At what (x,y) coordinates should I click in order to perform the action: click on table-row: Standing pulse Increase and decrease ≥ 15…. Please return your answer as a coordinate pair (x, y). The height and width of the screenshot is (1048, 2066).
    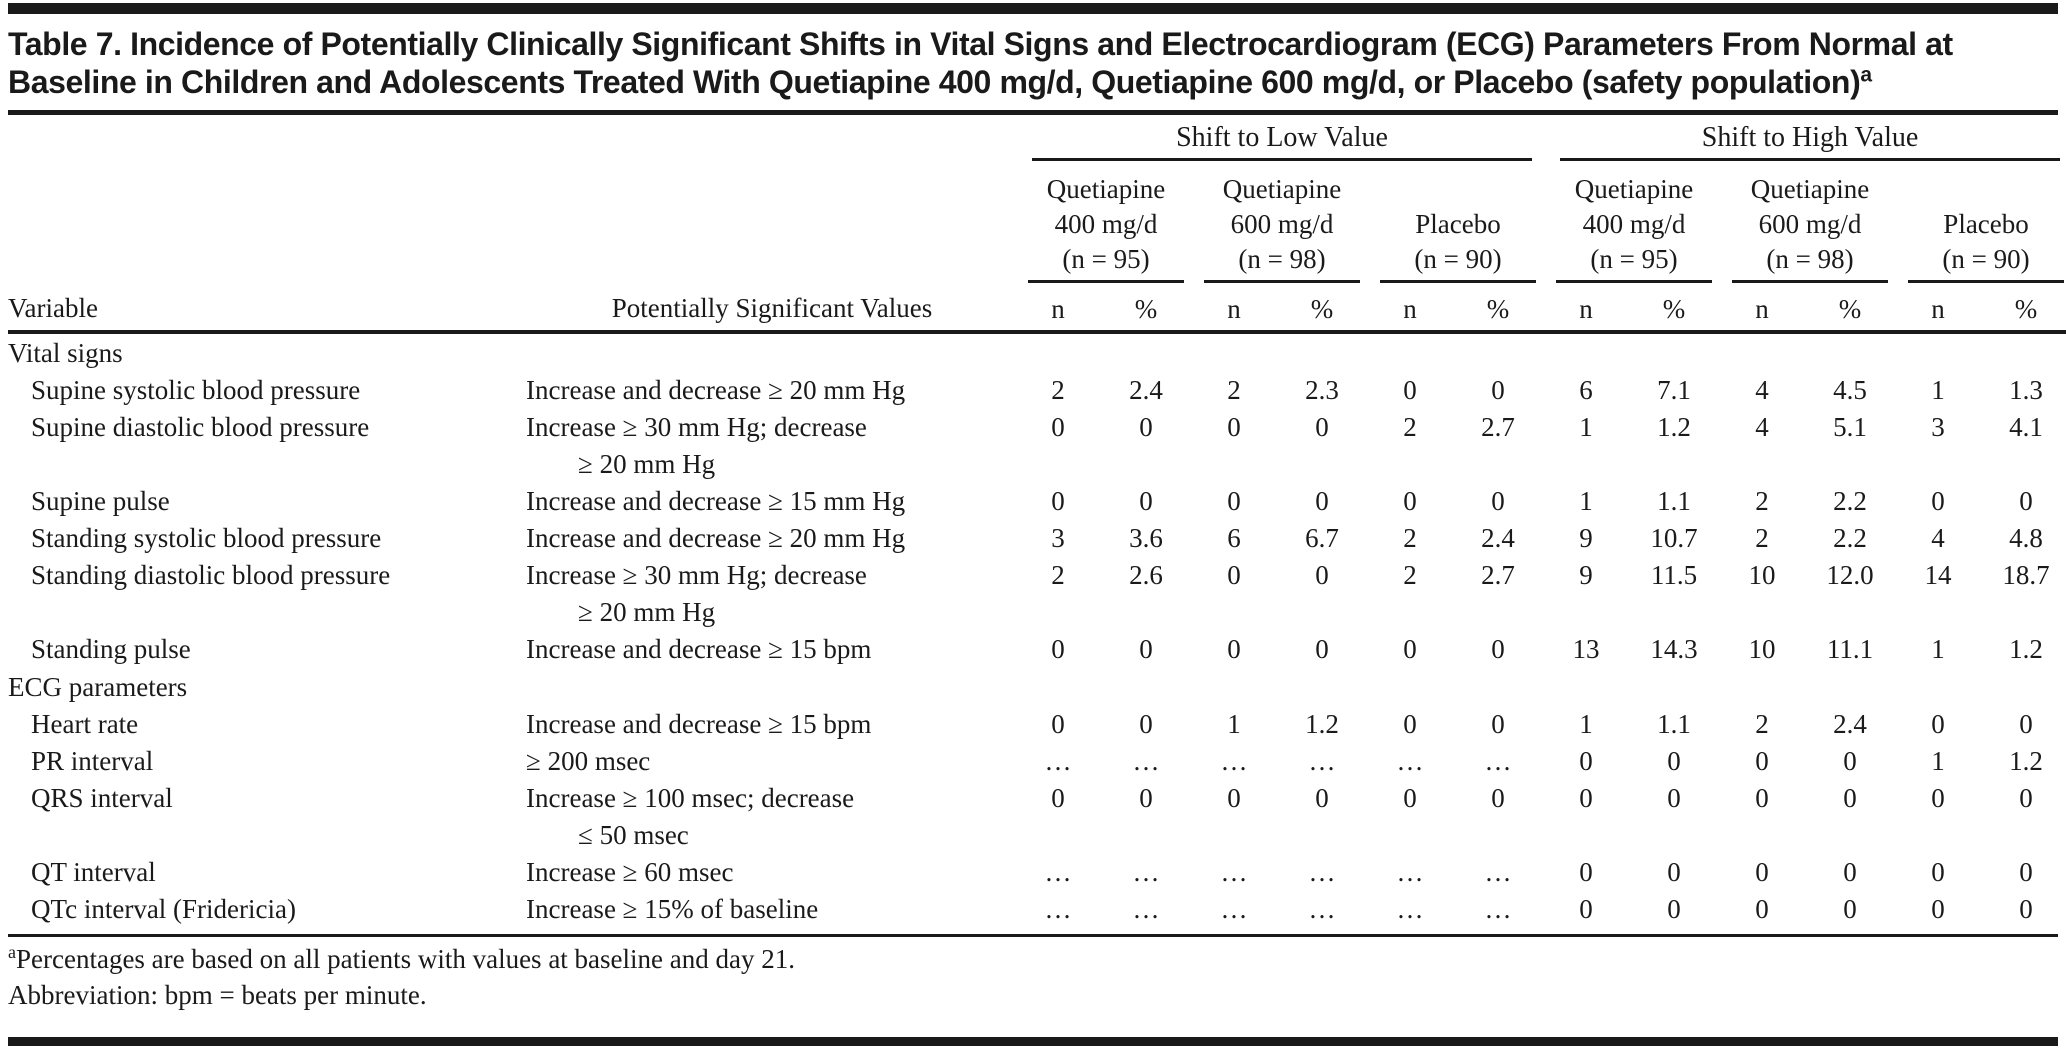
    Looking at the image, I should click on (1037, 649).